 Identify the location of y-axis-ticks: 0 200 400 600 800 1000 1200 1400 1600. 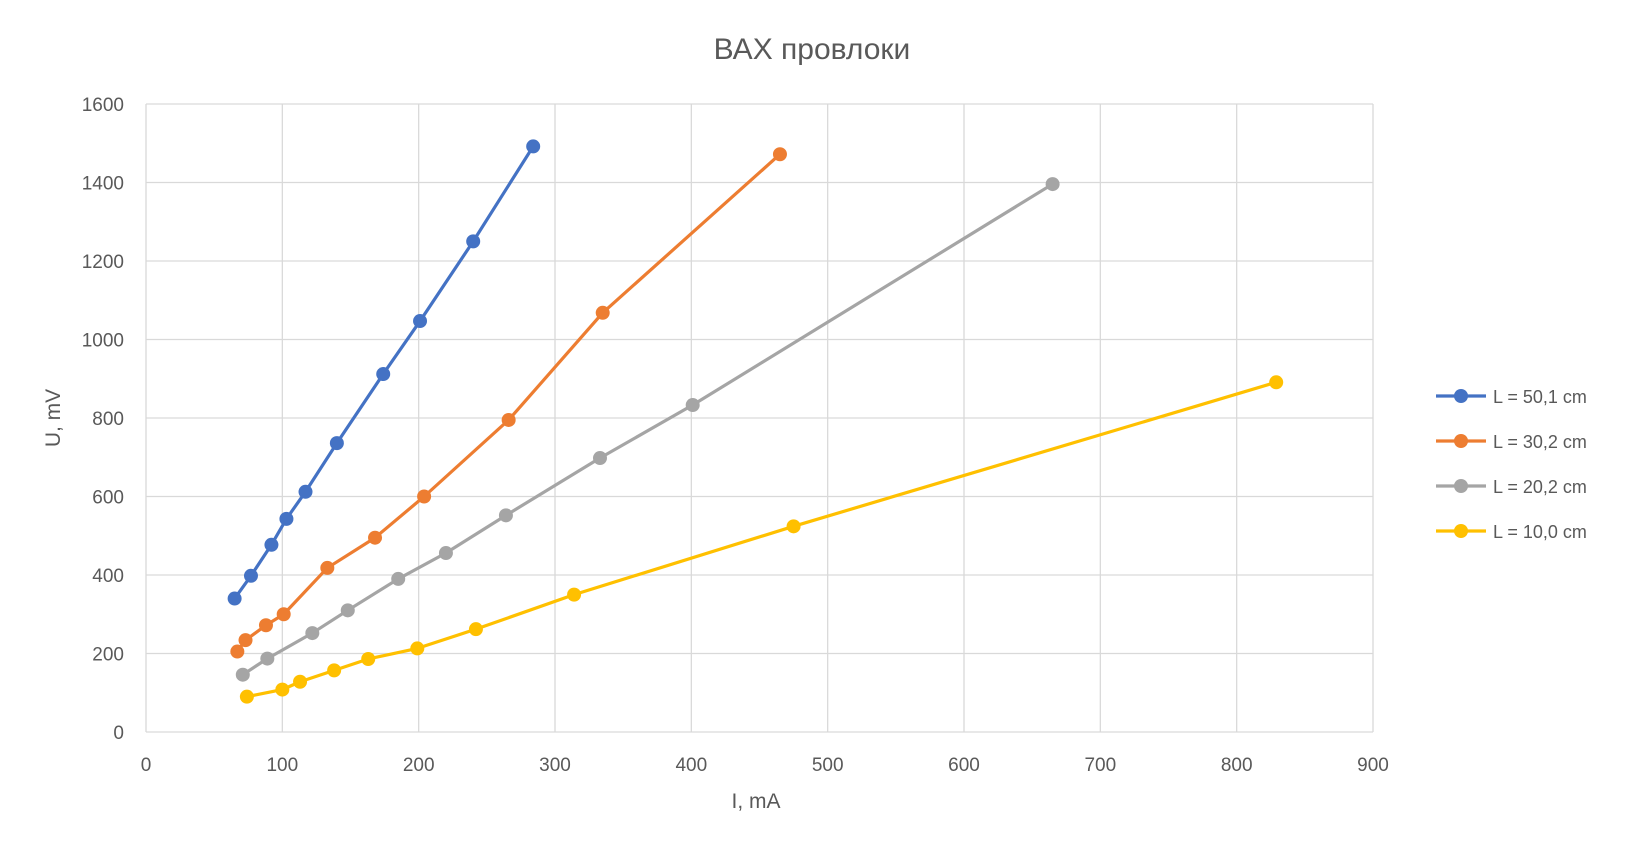
(103, 419).